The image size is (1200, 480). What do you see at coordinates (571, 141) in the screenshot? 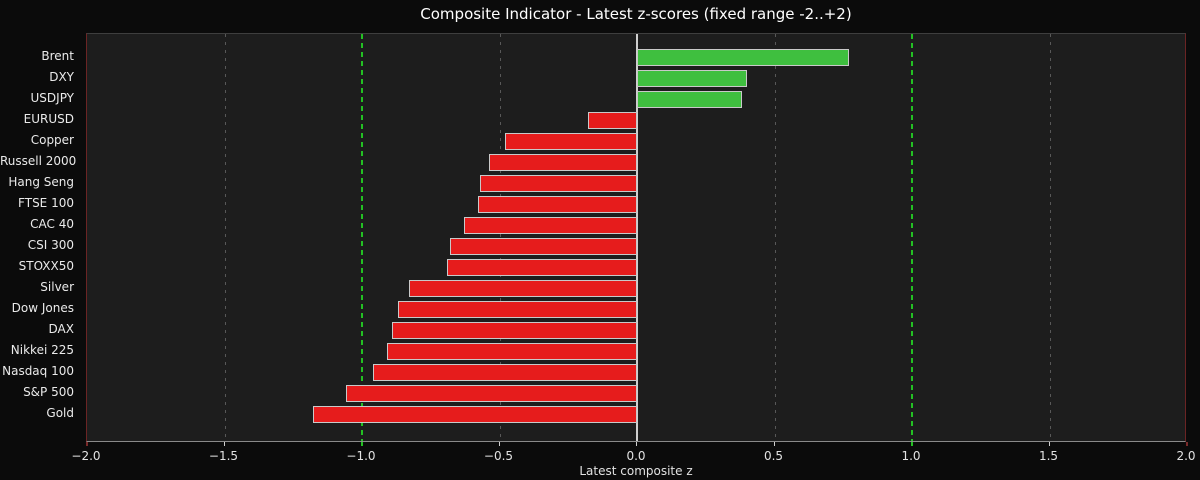
I see `bar-copper` at bounding box center [571, 141].